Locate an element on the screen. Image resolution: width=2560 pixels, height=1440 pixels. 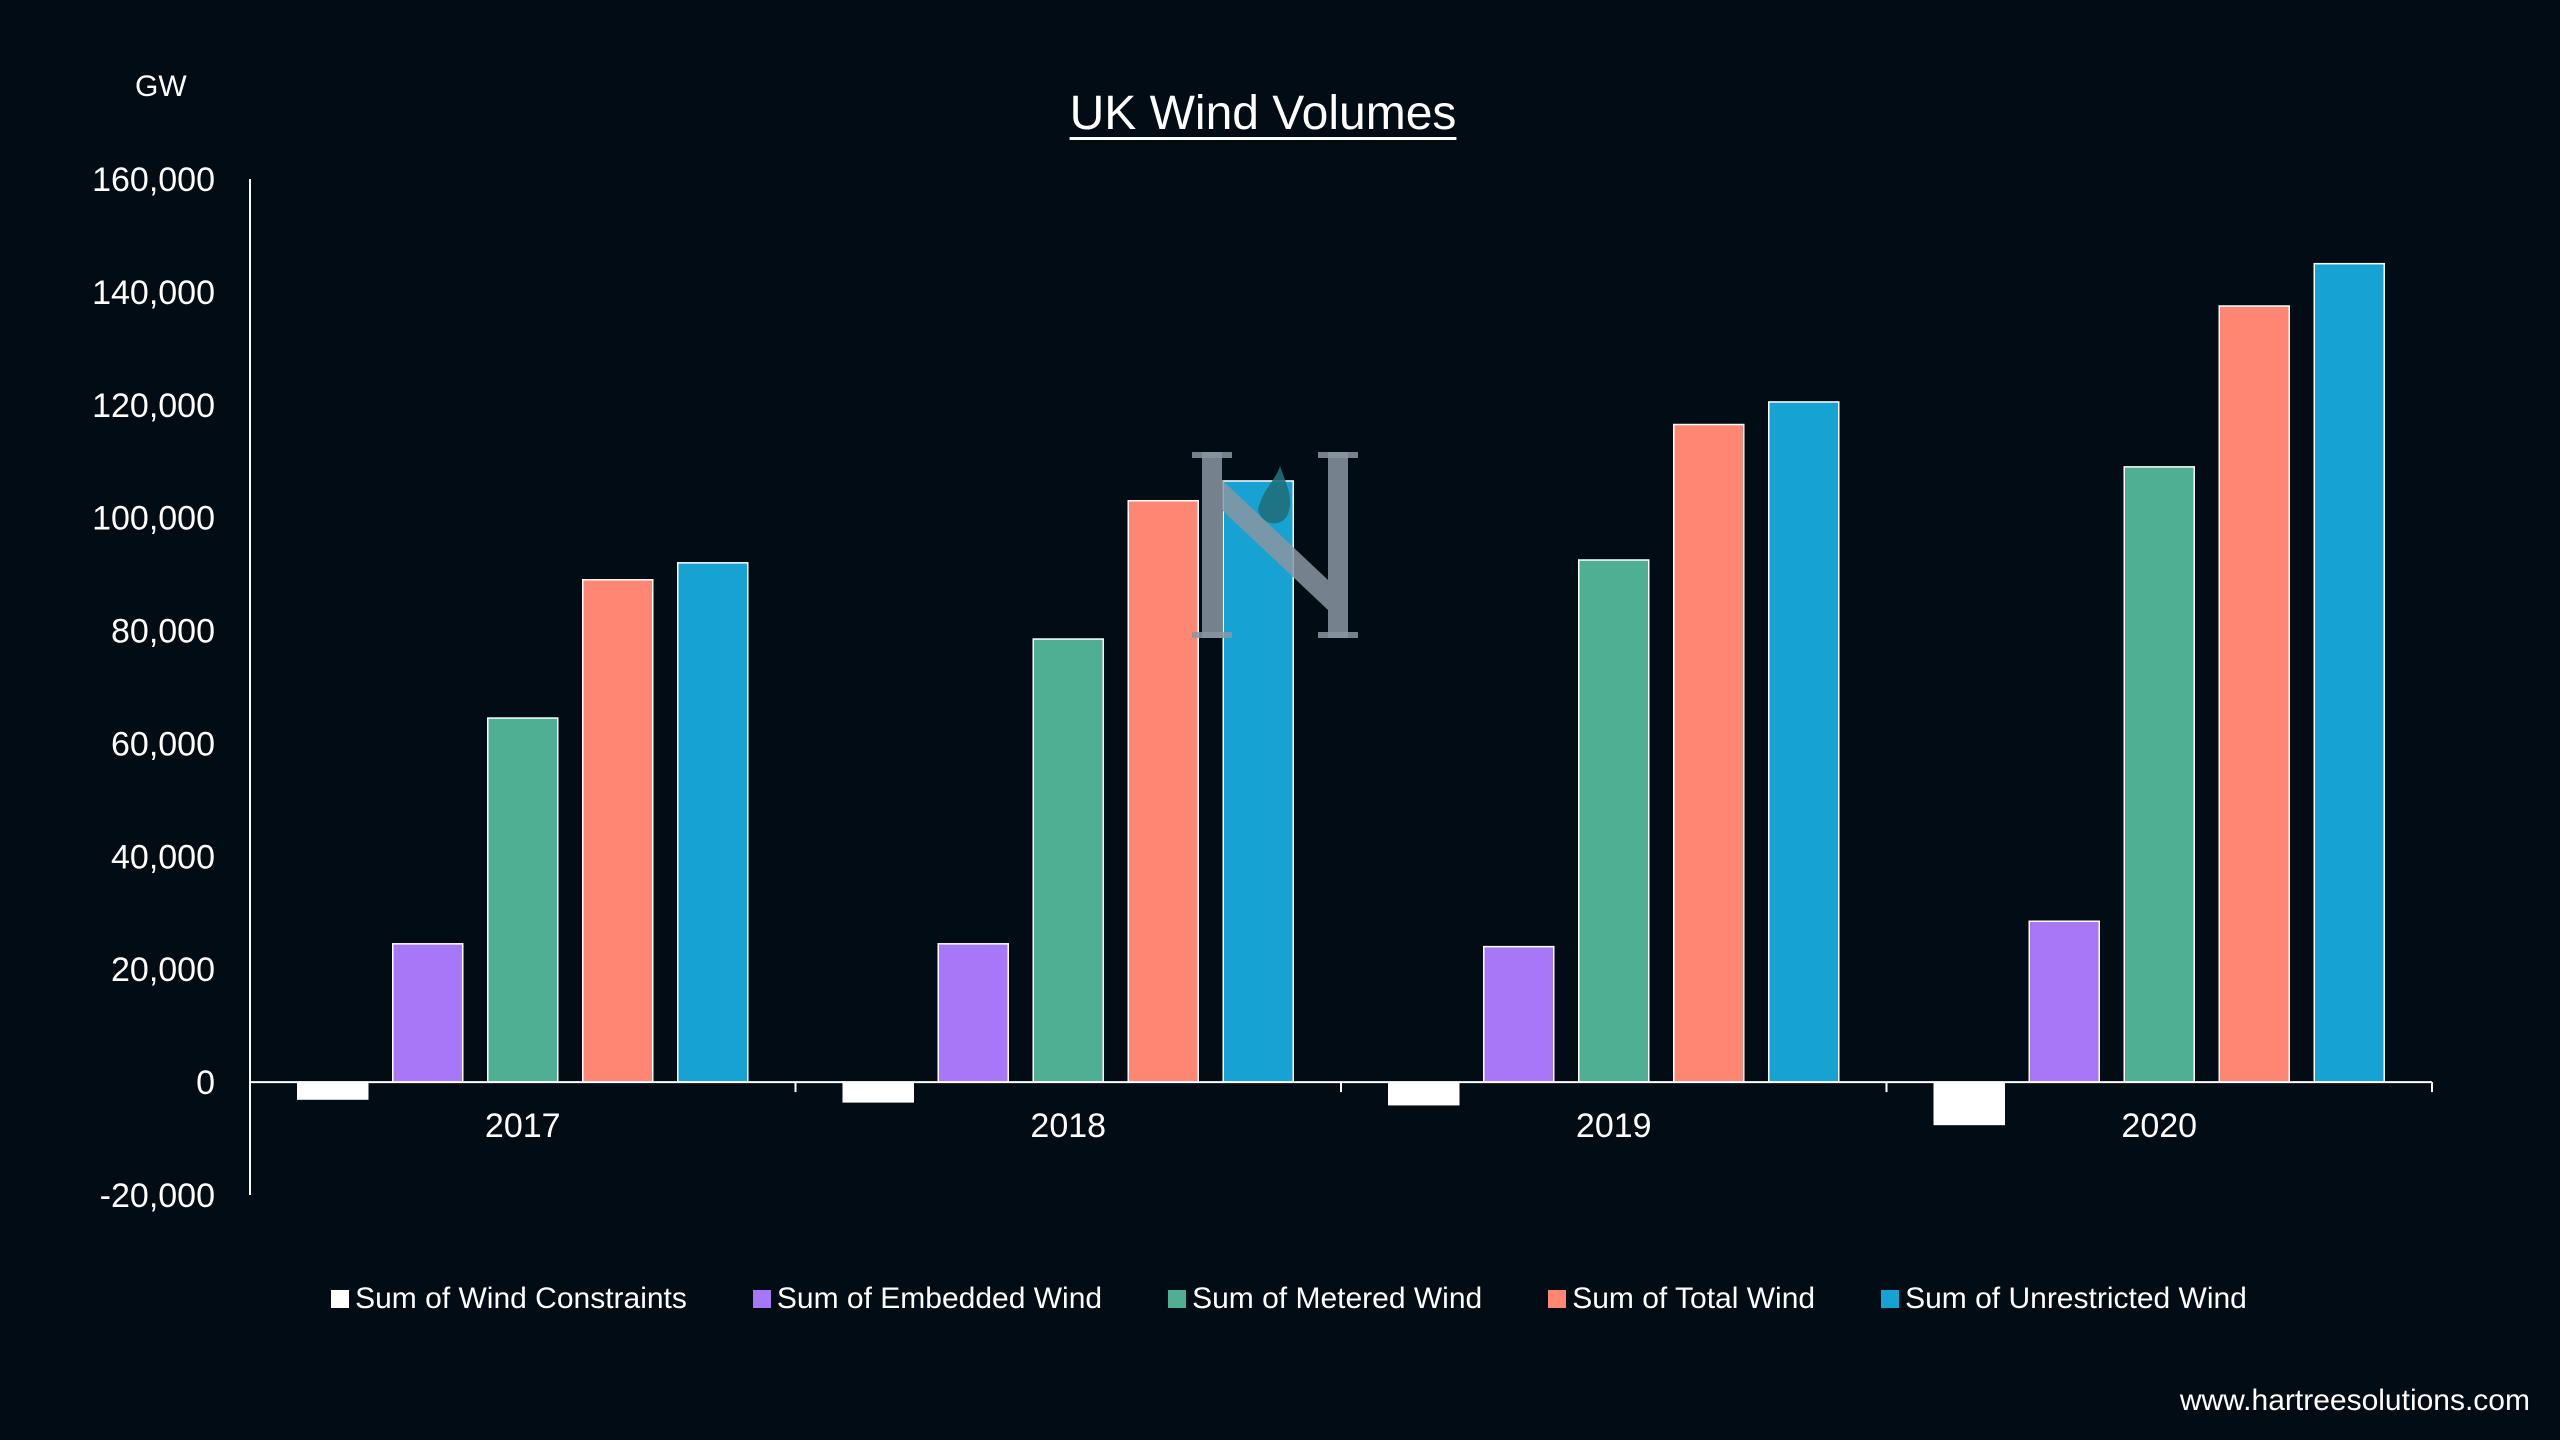
bar-sum-of-total-wind-2020 is located at coordinates (2254, 694).